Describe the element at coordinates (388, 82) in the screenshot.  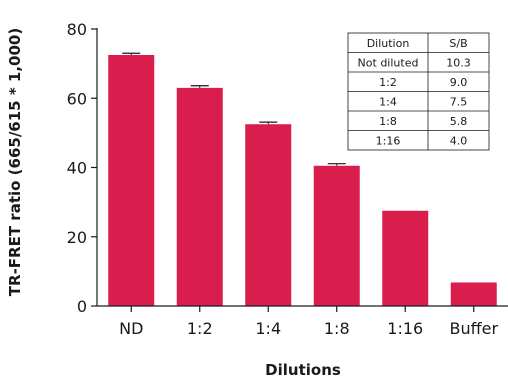
I see `table-cell-dilution-2: 1:2` at that location.